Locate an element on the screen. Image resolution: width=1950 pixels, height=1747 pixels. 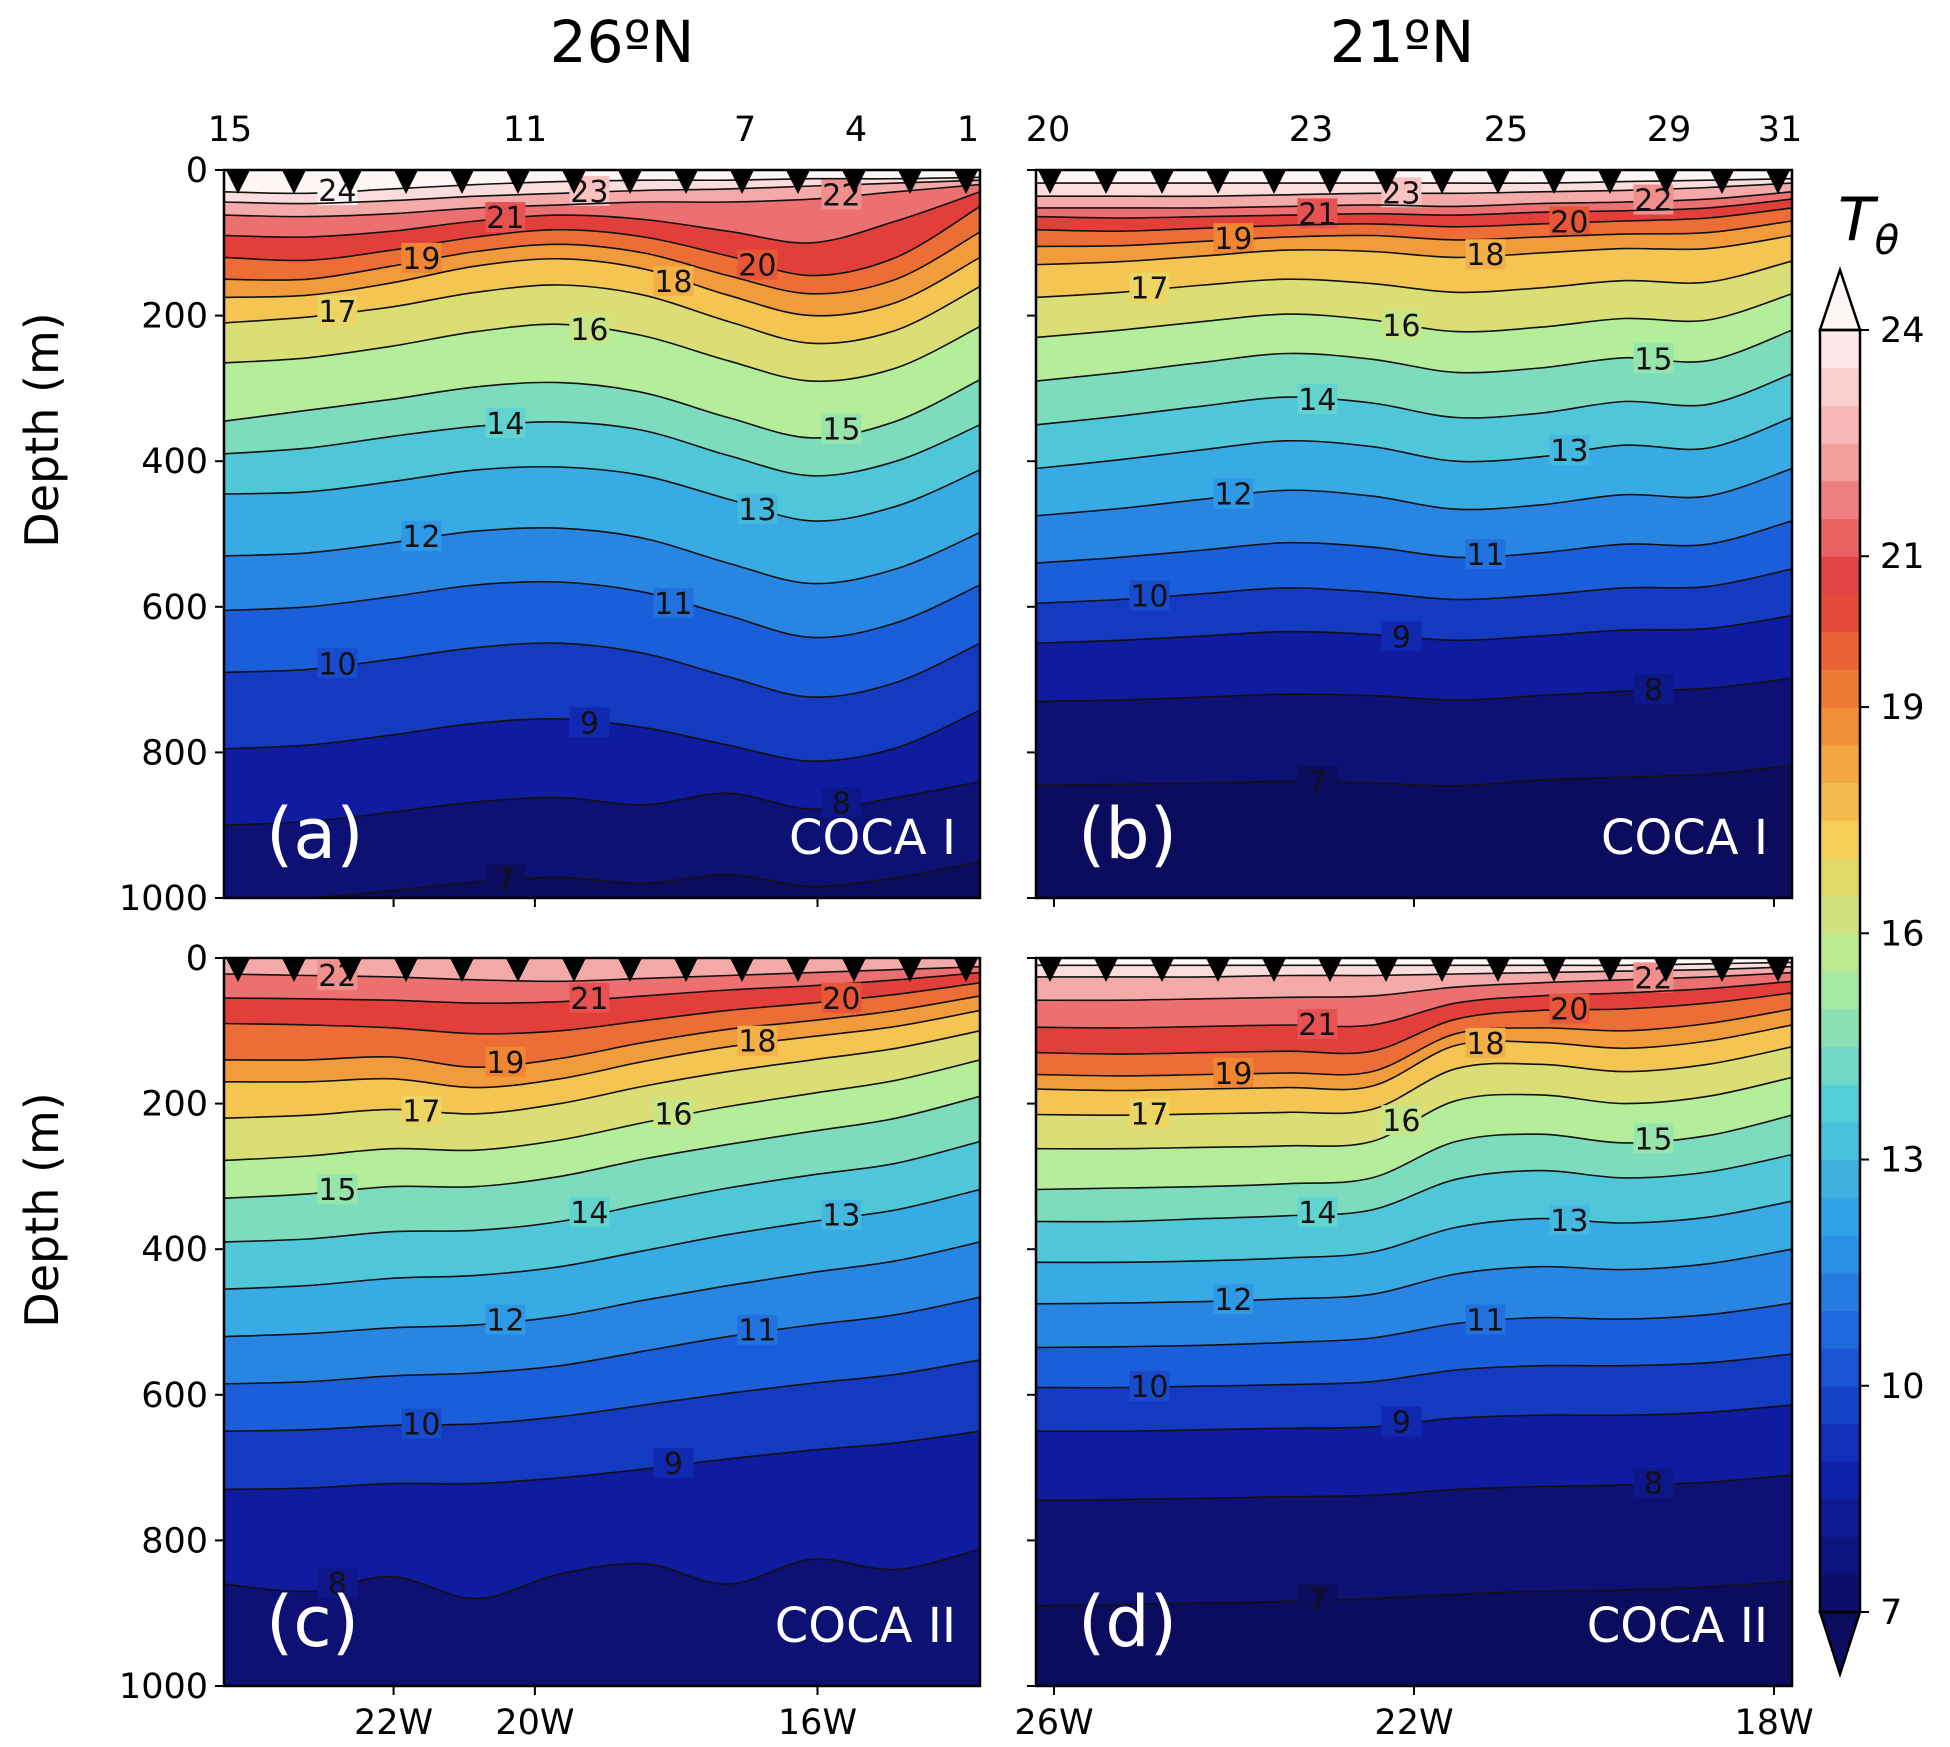
panel-letter: (d) is located at coordinates (1127, 1622).